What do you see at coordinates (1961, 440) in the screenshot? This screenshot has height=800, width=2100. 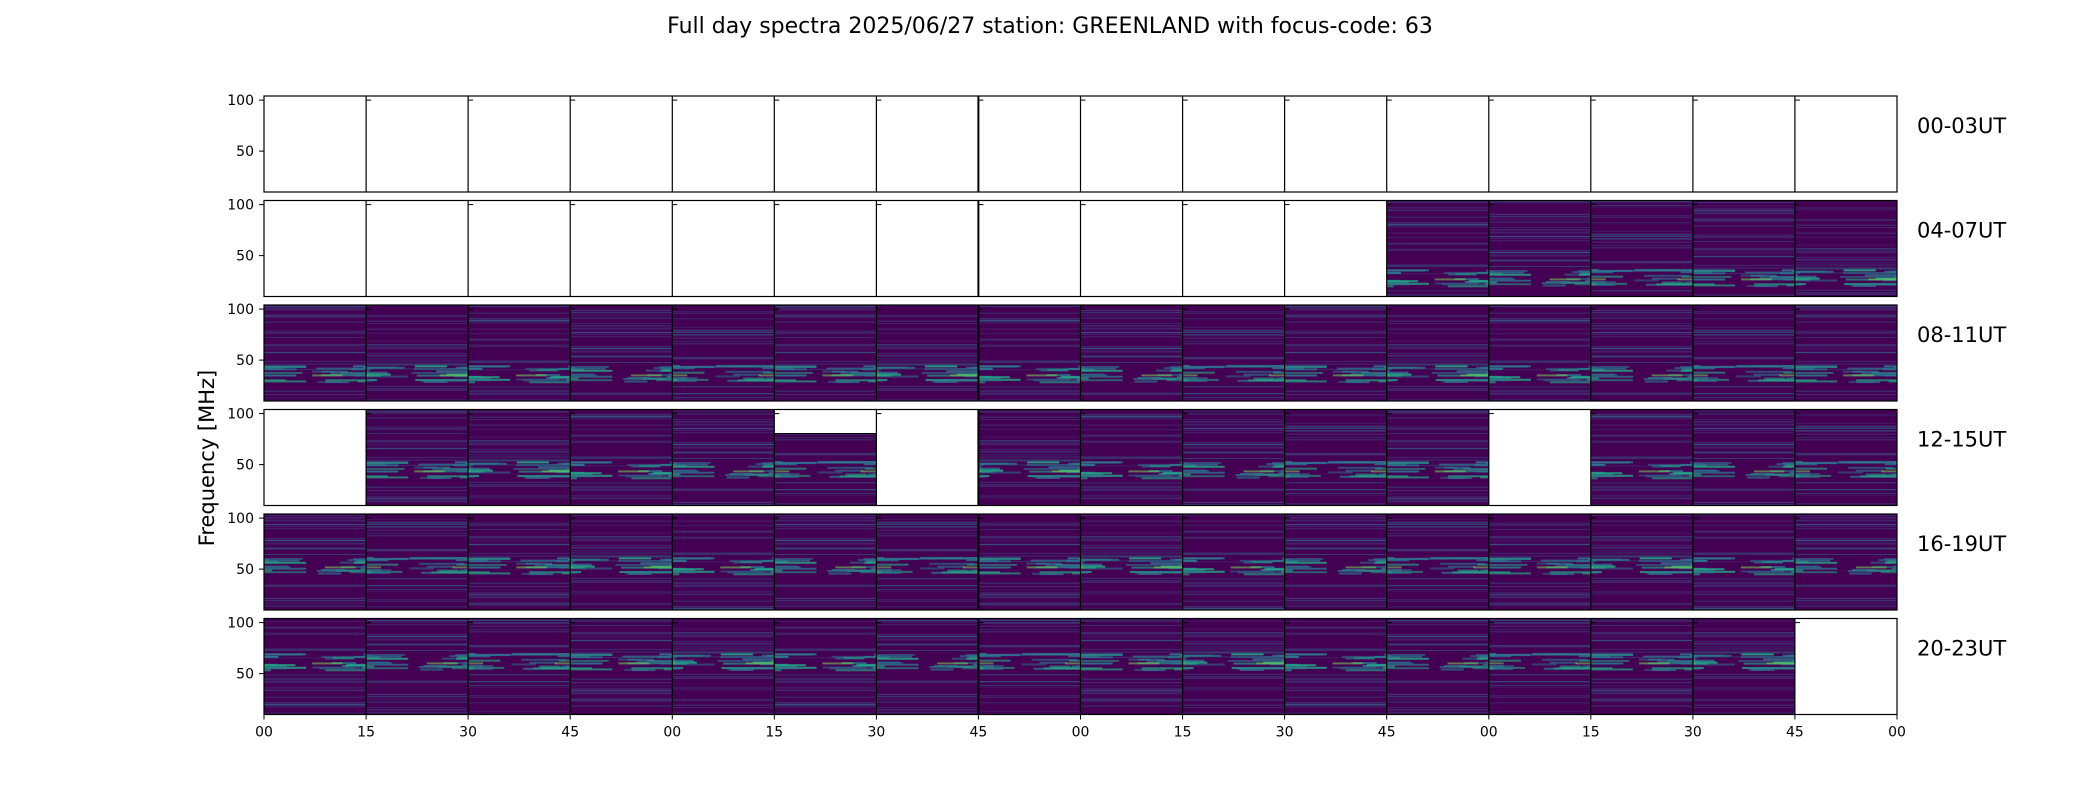 I see `row-time-label: 12-15UT` at bounding box center [1961, 440].